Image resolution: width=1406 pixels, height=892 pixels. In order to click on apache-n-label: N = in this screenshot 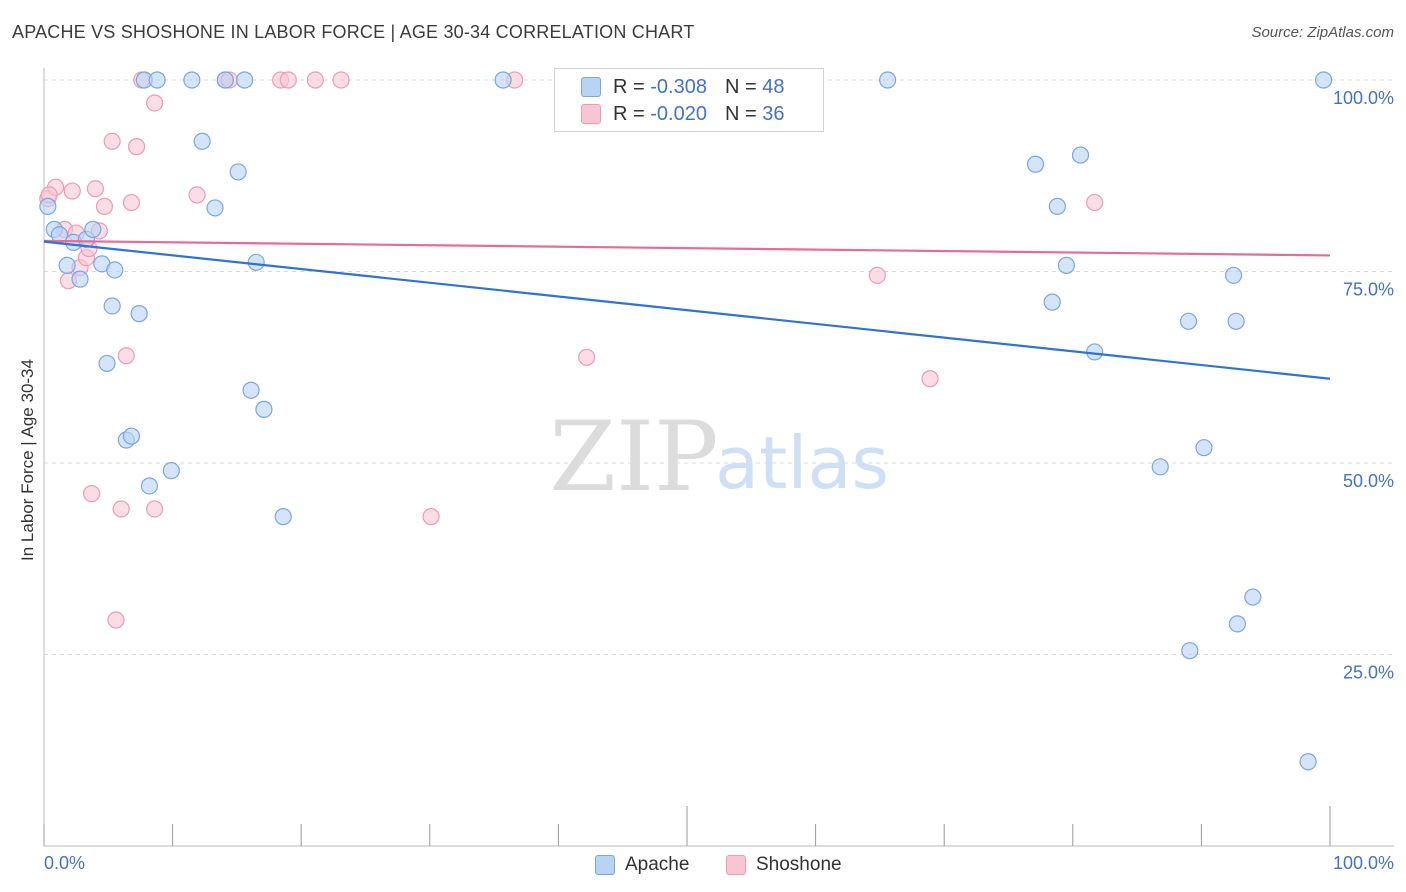, I will do `click(740, 86)`.